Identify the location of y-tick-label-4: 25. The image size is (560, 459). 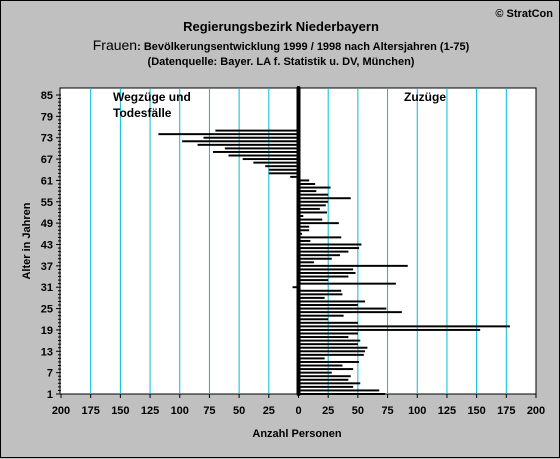
(47, 310).